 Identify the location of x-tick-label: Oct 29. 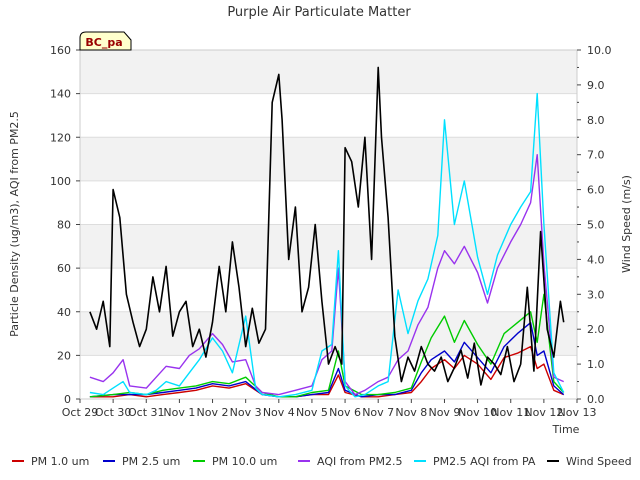
(80, 412).